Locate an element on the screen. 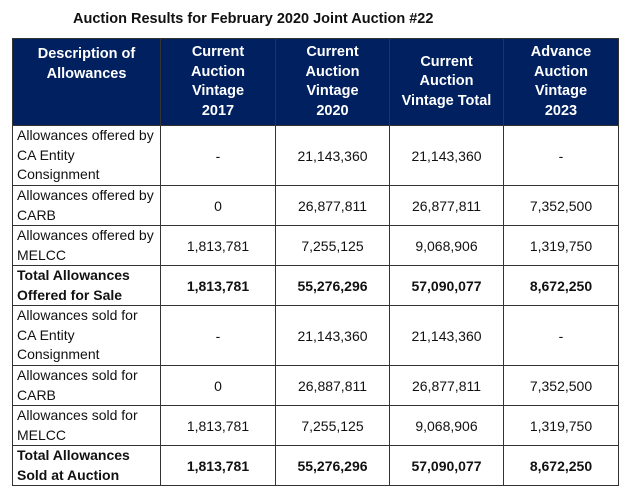 Image resolution: width=625 pixels, height=486 pixels. header-vintage-total: Current Auction Vintage Total is located at coordinates (446, 82).